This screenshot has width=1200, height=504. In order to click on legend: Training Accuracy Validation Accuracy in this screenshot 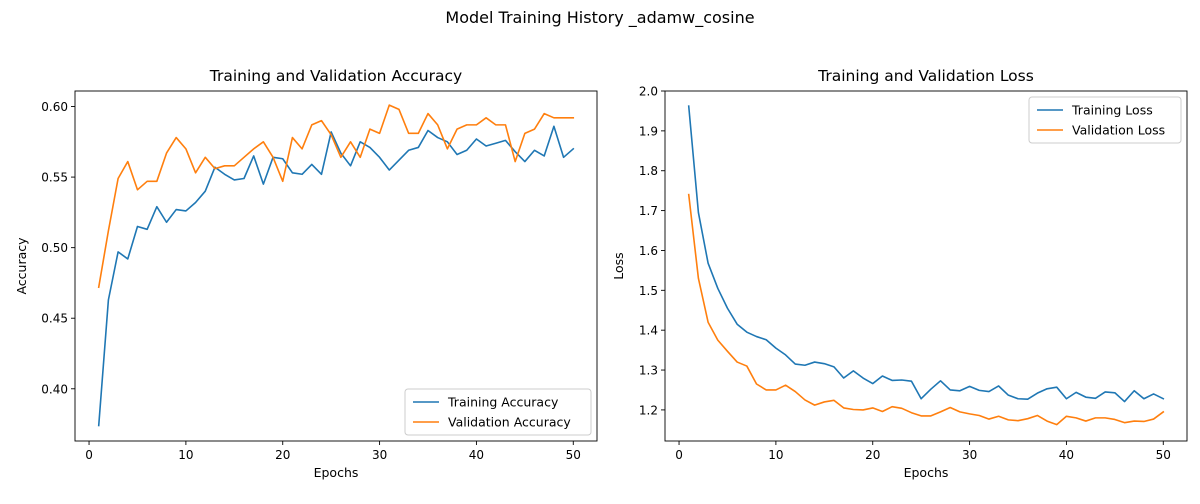, I will do `click(498, 412)`.